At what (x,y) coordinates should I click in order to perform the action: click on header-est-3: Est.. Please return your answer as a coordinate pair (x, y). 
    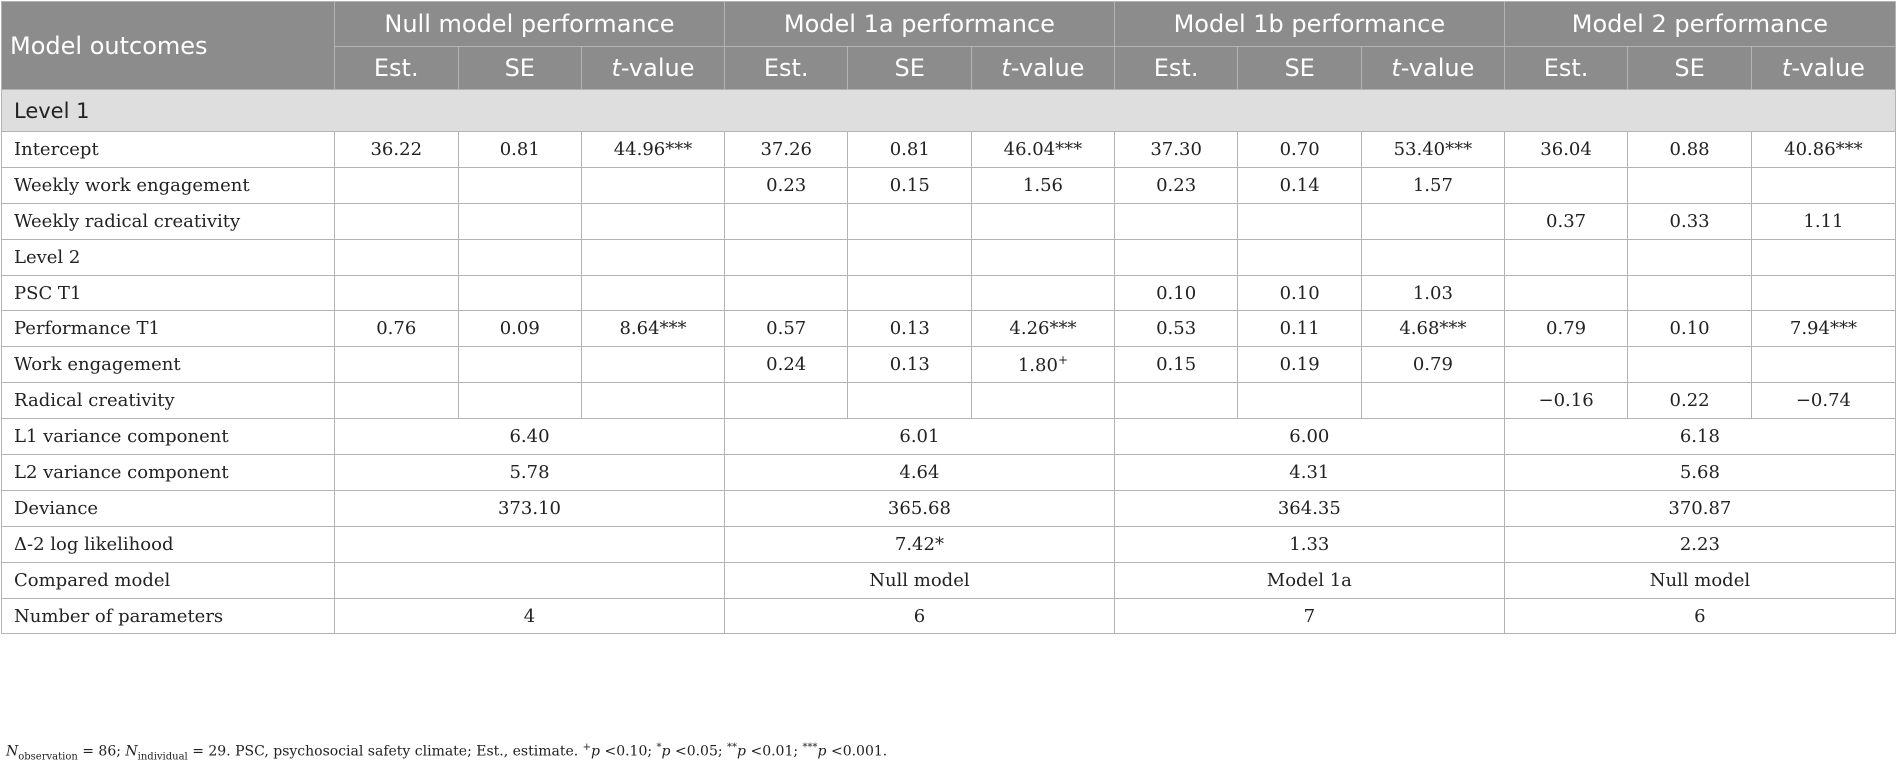
    Looking at the image, I should click on (1566, 68).